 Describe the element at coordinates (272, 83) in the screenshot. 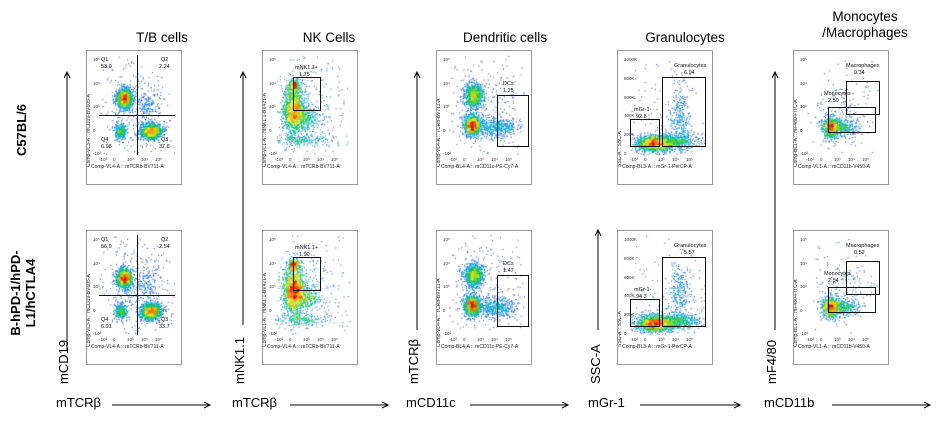

I see `y-tick-label: 10⁴` at that location.